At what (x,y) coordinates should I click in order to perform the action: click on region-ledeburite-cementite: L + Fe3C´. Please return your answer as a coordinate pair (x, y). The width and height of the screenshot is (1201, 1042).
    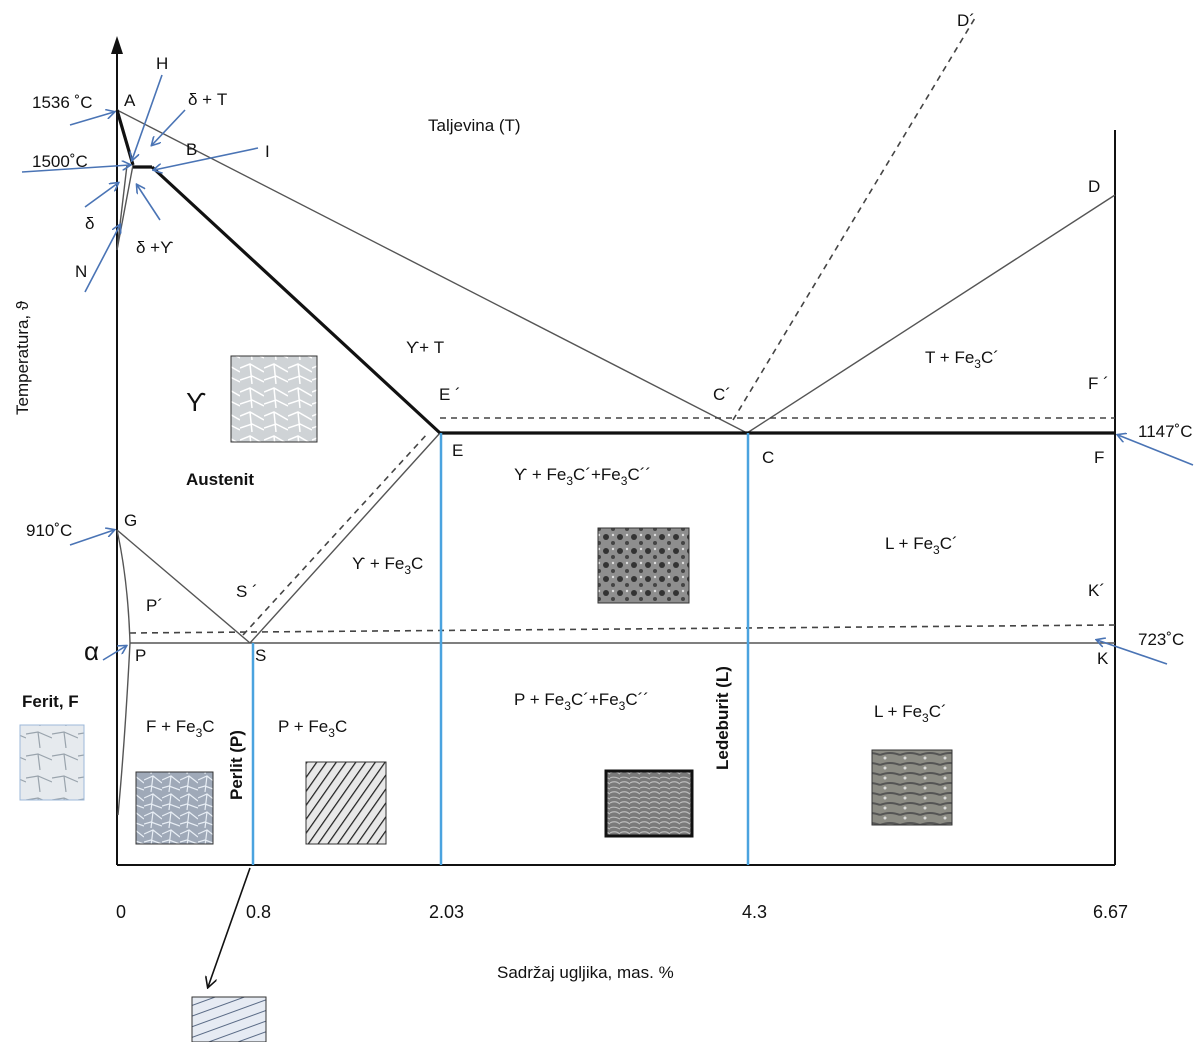
    Looking at the image, I should click on (921, 545).